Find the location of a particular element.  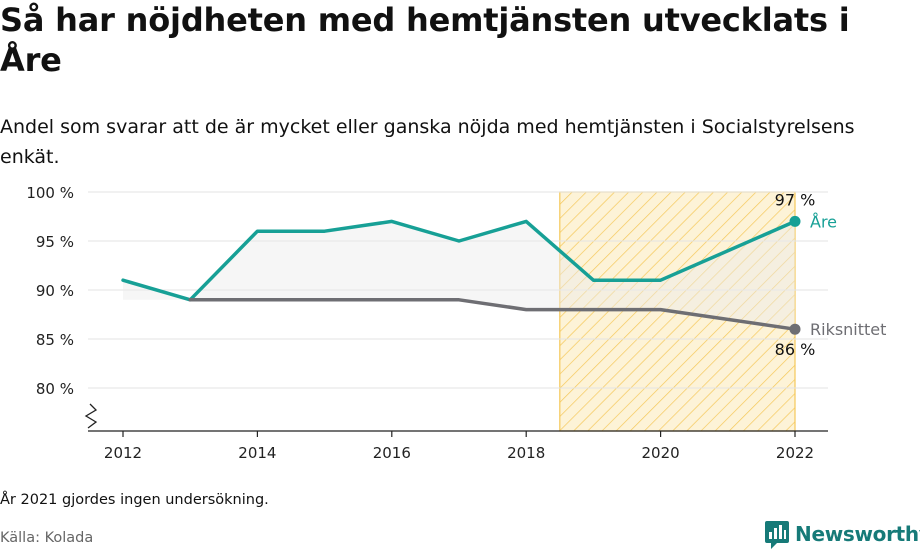

series-value-label: 86 % is located at coordinates (795, 349).